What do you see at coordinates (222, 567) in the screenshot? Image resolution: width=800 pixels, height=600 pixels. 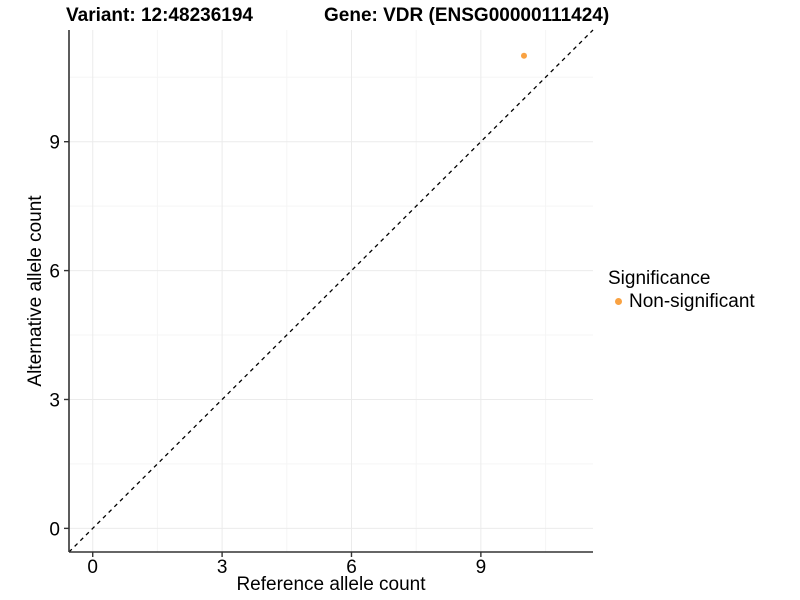 I see `x-tick-label: 3` at bounding box center [222, 567].